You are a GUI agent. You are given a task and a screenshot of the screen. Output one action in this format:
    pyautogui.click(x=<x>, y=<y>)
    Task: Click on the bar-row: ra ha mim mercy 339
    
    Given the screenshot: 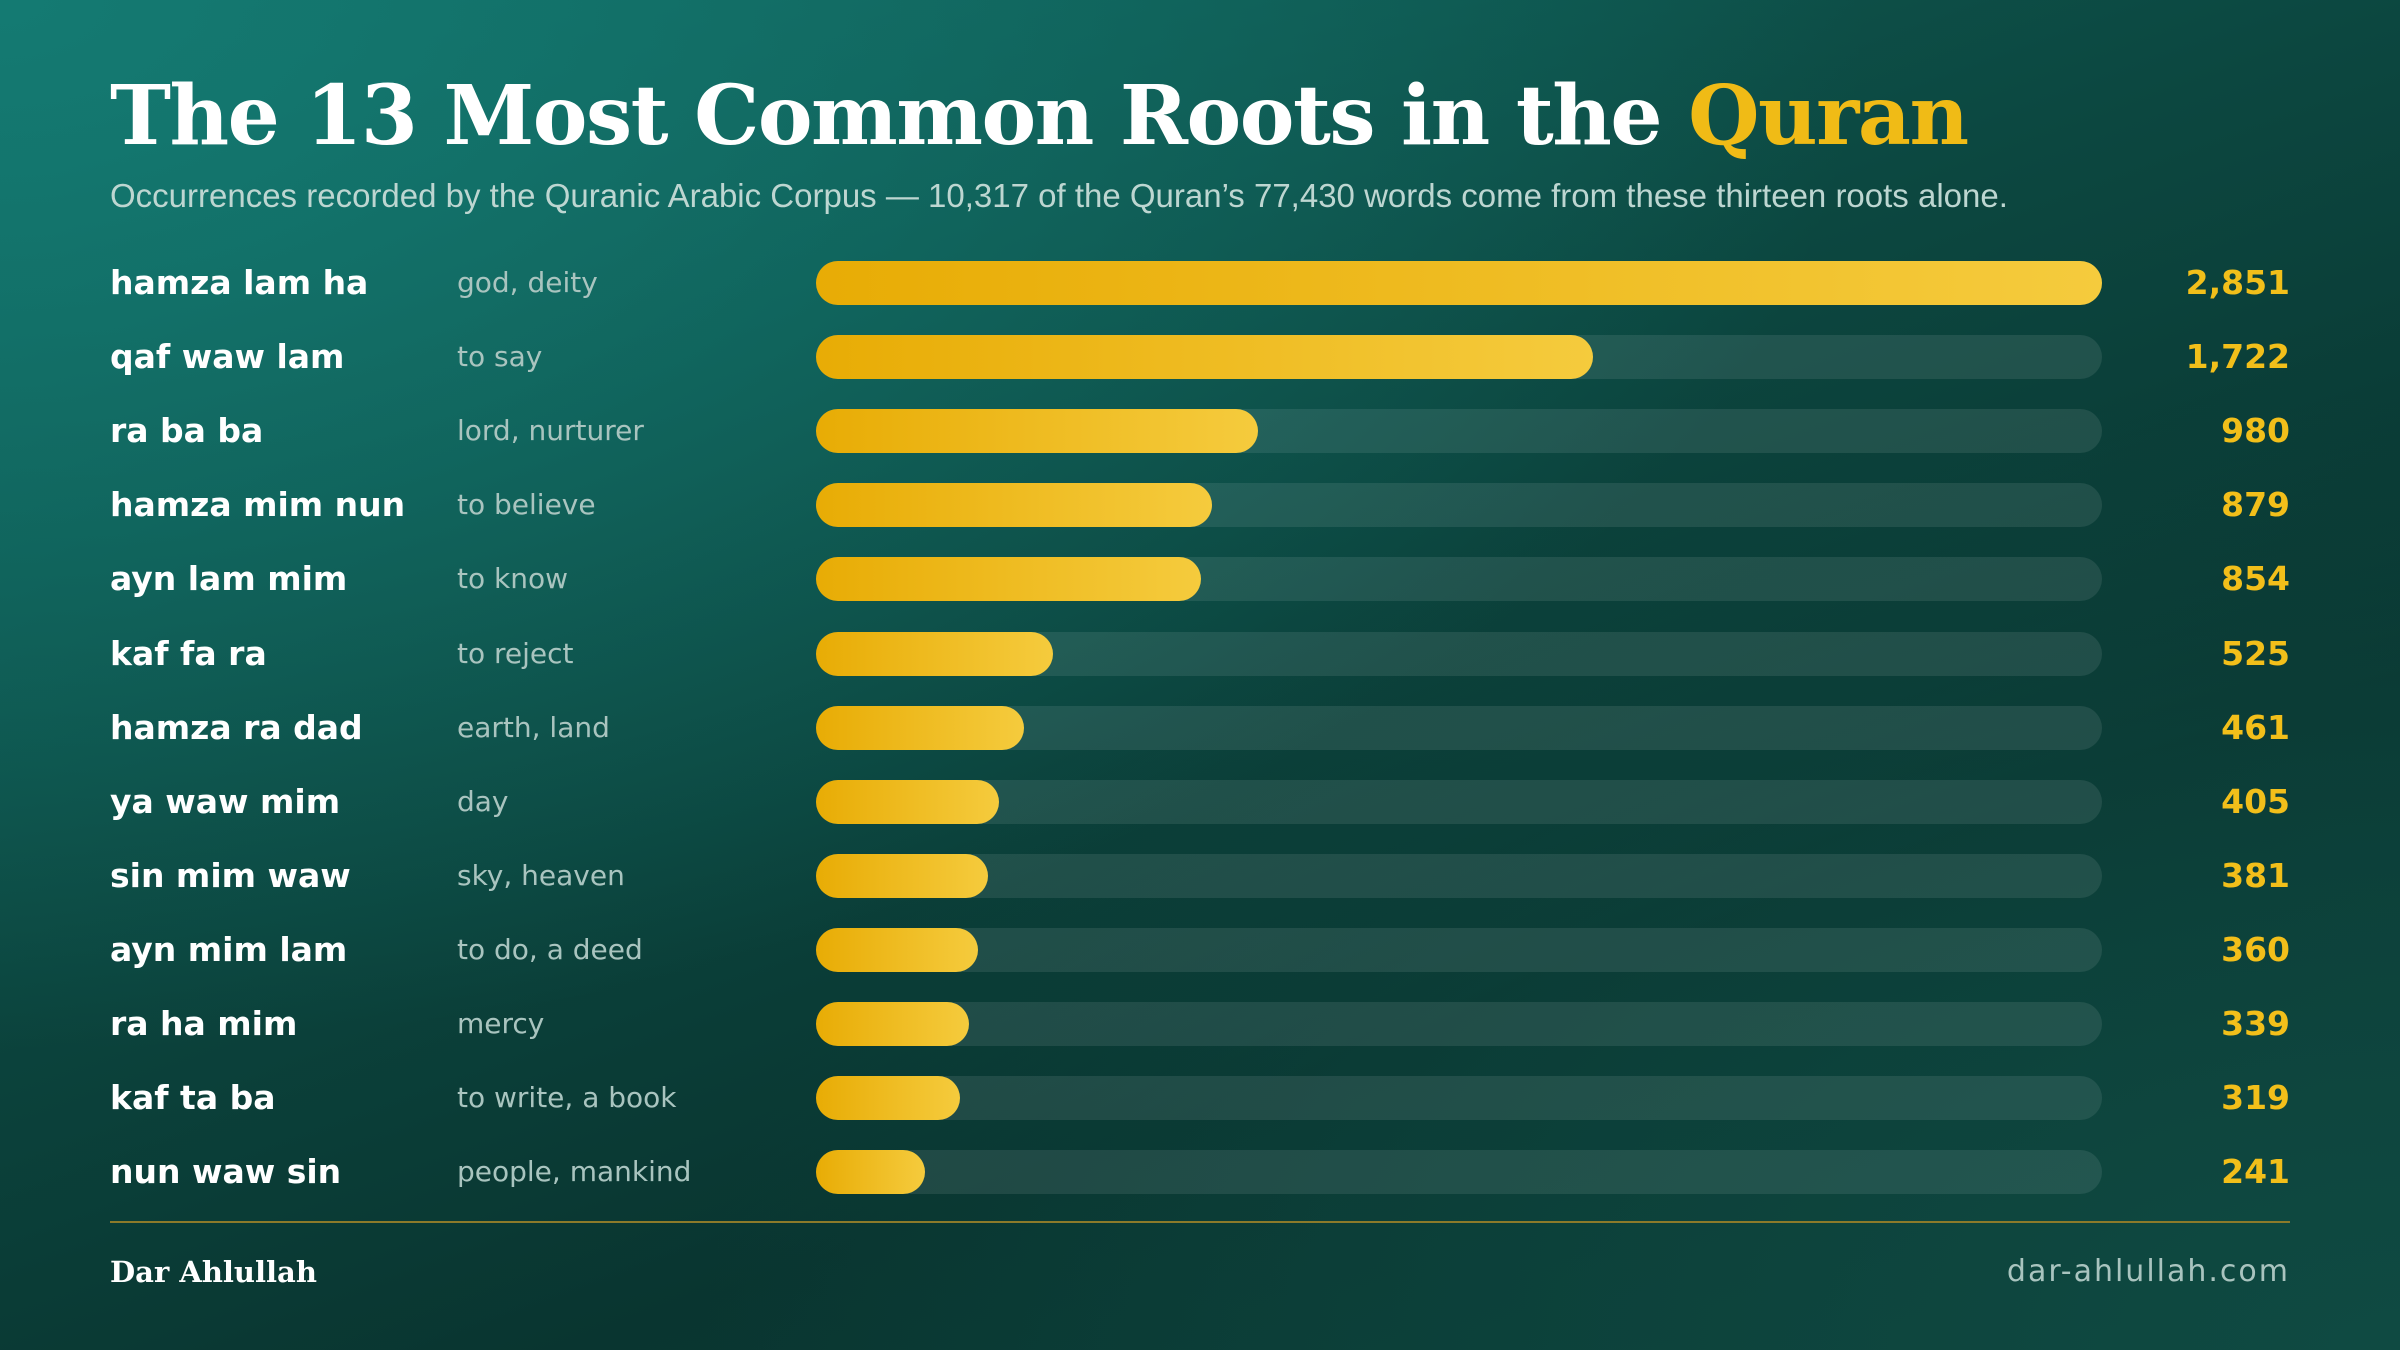 What is the action you would take?
    pyautogui.click(x=1200, y=1024)
    